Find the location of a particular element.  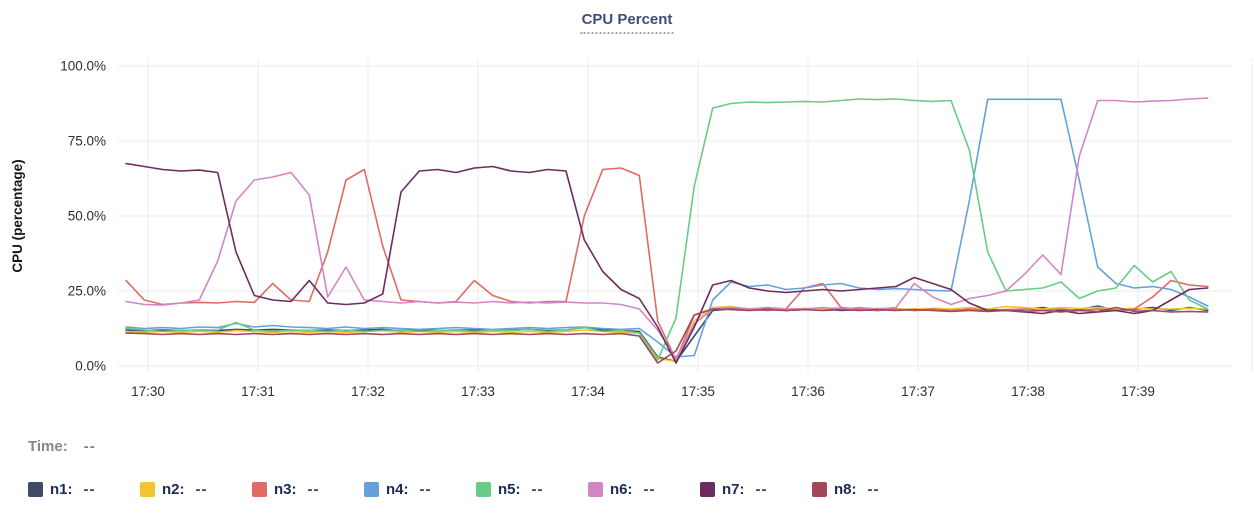

legend-label-n5: n5: is located at coordinates (509, 489).